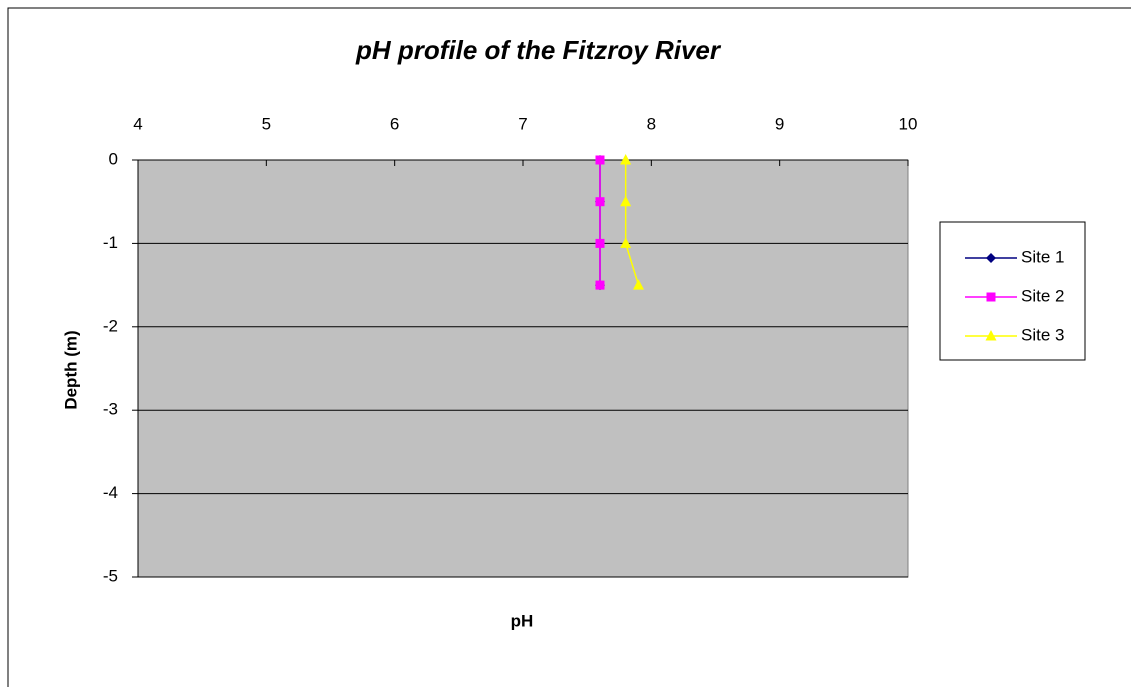 The image size is (1131, 687). What do you see at coordinates (110, 325) in the screenshot?
I see `y-tick-label: -2` at bounding box center [110, 325].